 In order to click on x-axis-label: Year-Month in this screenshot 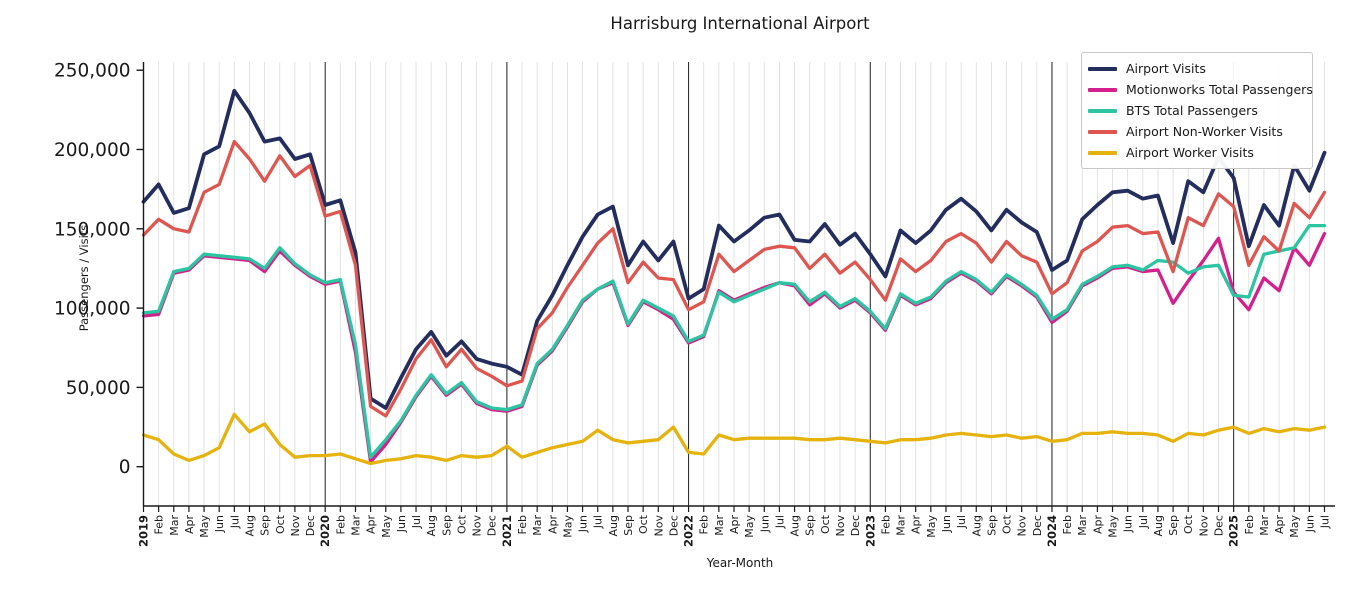, I will do `click(740, 563)`.